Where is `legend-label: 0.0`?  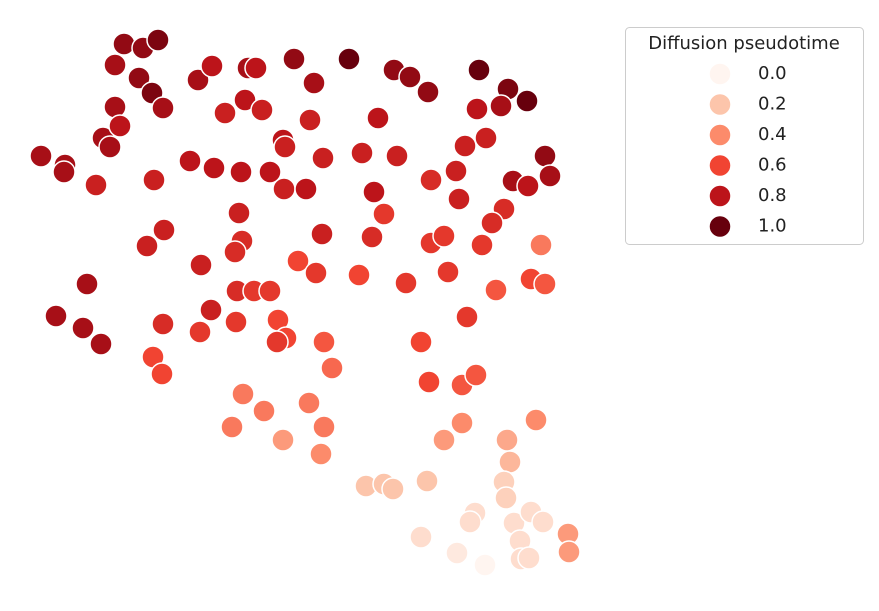
legend-label: 0.0 is located at coordinates (772, 73).